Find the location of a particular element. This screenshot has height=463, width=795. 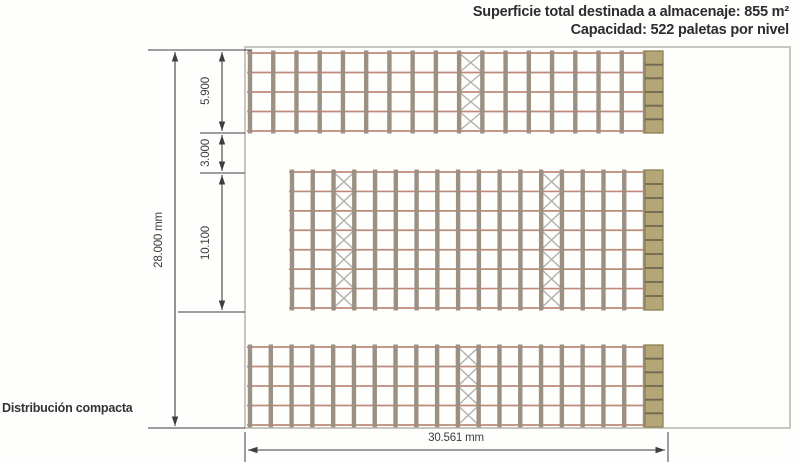

dim-label-top-rack-depth: 5.900 is located at coordinates (206, 91).